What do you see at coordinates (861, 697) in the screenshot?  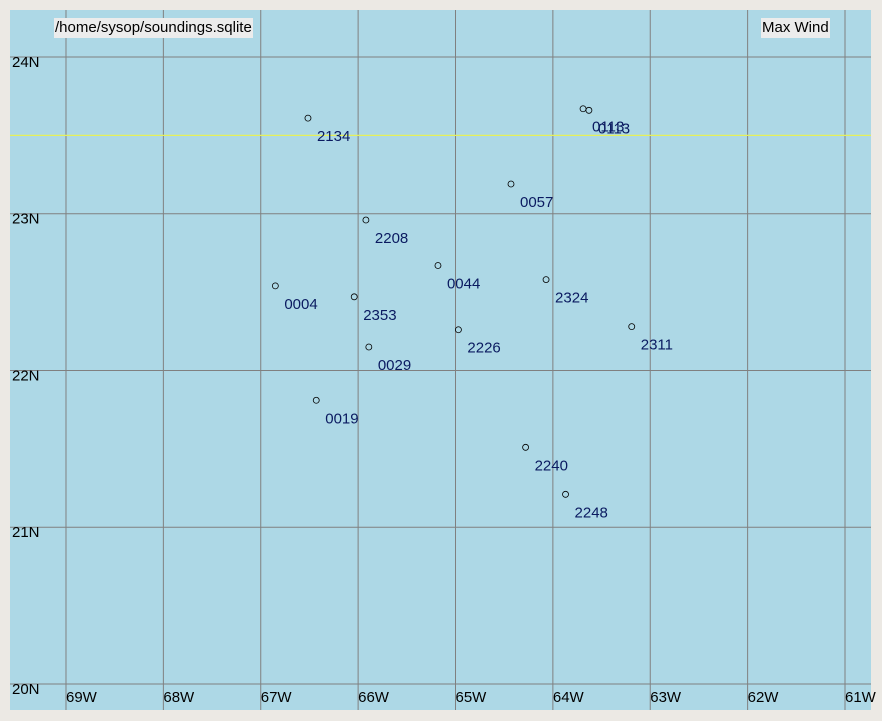 I see `x-tick-label: 61W` at bounding box center [861, 697].